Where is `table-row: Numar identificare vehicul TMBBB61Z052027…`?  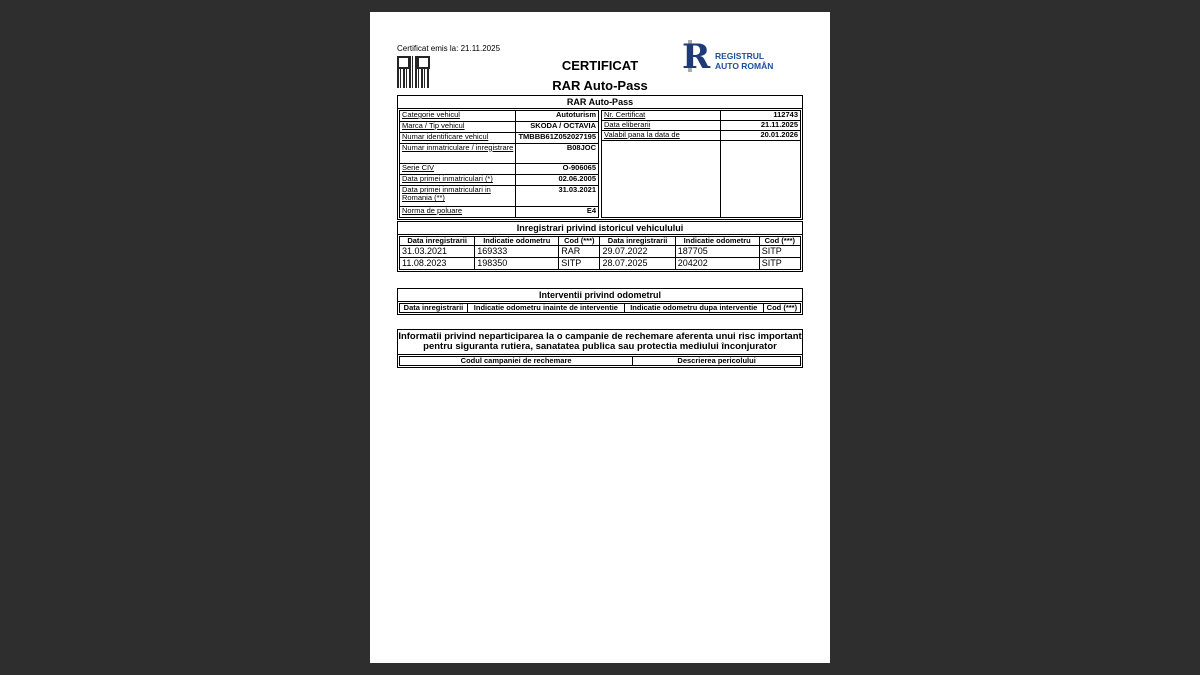
table-row: Numar identificare vehicul TMBBB61Z052027… is located at coordinates (498, 137).